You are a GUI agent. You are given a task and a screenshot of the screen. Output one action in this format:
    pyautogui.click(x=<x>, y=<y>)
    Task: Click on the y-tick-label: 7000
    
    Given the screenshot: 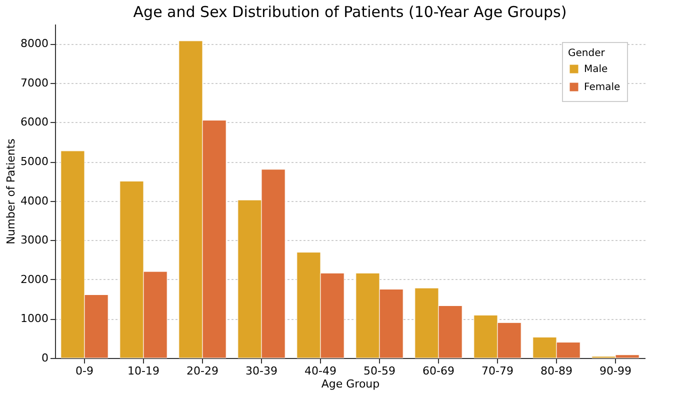 What is the action you would take?
    pyautogui.click(x=34, y=83)
    